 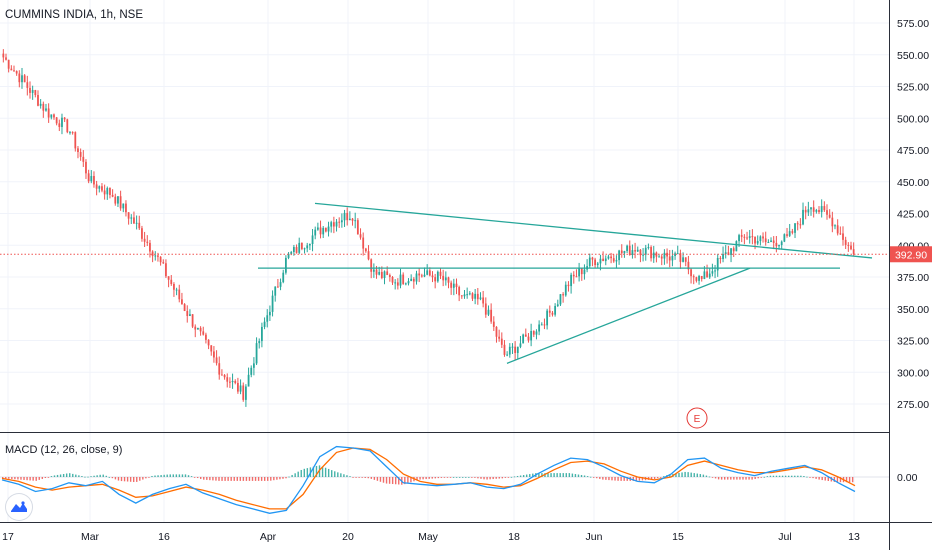 I want to click on time-tick-label: 13, so click(x=854, y=537).